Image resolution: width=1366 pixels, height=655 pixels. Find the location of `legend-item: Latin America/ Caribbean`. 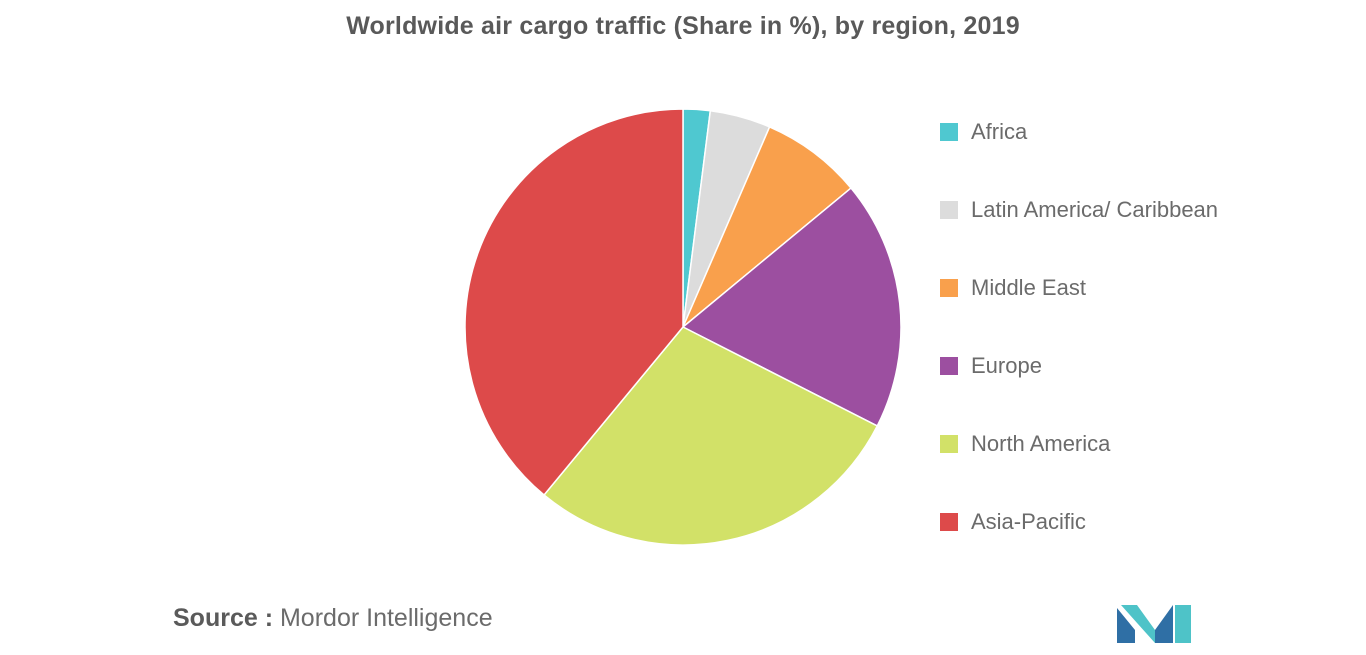

legend-item: Latin America/ Caribbean is located at coordinates (1140, 231).